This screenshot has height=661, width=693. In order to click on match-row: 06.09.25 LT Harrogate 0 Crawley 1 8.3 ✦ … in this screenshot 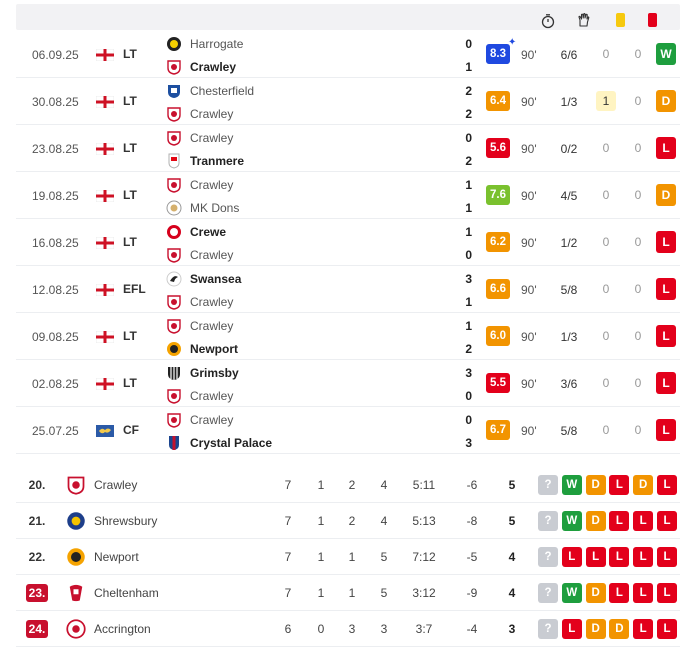, I will do `click(348, 54)`.